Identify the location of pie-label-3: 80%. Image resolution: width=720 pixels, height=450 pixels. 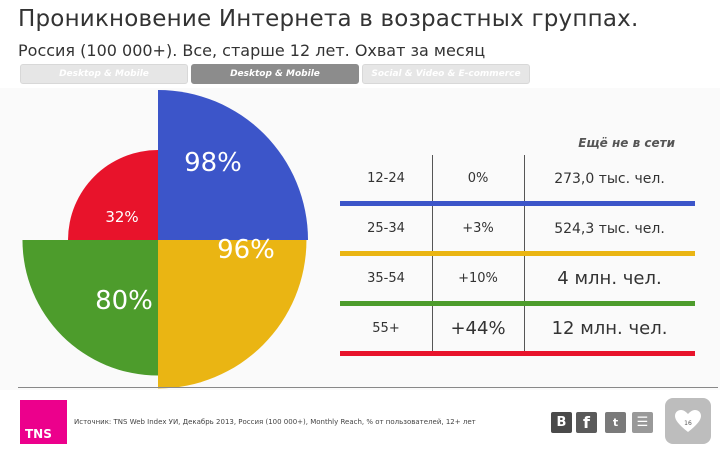
(124, 301).